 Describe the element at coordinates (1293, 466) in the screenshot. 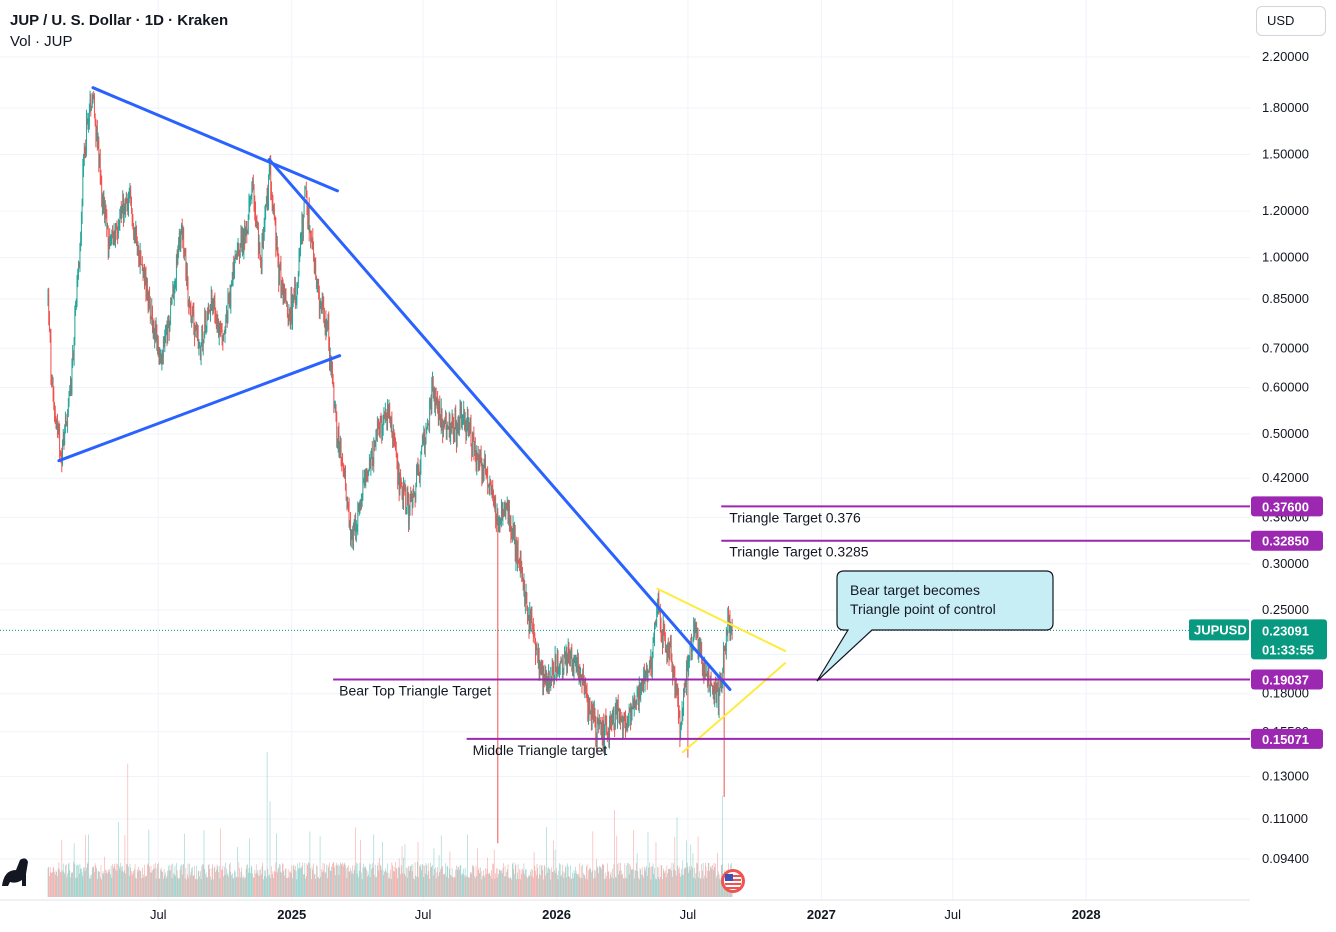

I see `price-axis-bg` at that location.